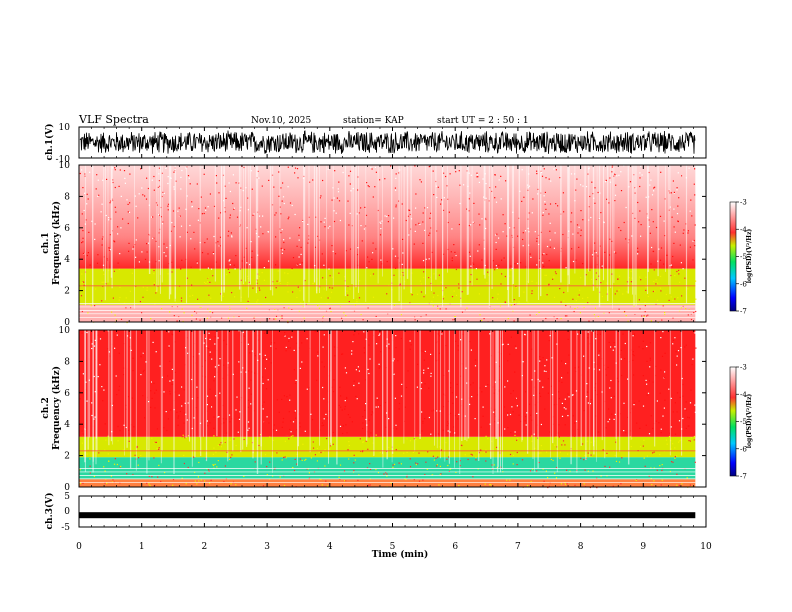 This screenshot has width=792, height=612. I want to click on x-tick-label-4: 4, so click(330, 547).